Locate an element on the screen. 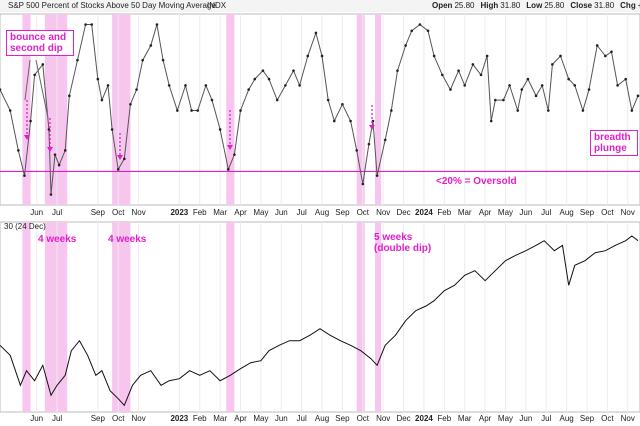 Image resolution: width=640 pixels, height=426 pixels. panel-title: 30 (24 Dec) is located at coordinates (25, 226).